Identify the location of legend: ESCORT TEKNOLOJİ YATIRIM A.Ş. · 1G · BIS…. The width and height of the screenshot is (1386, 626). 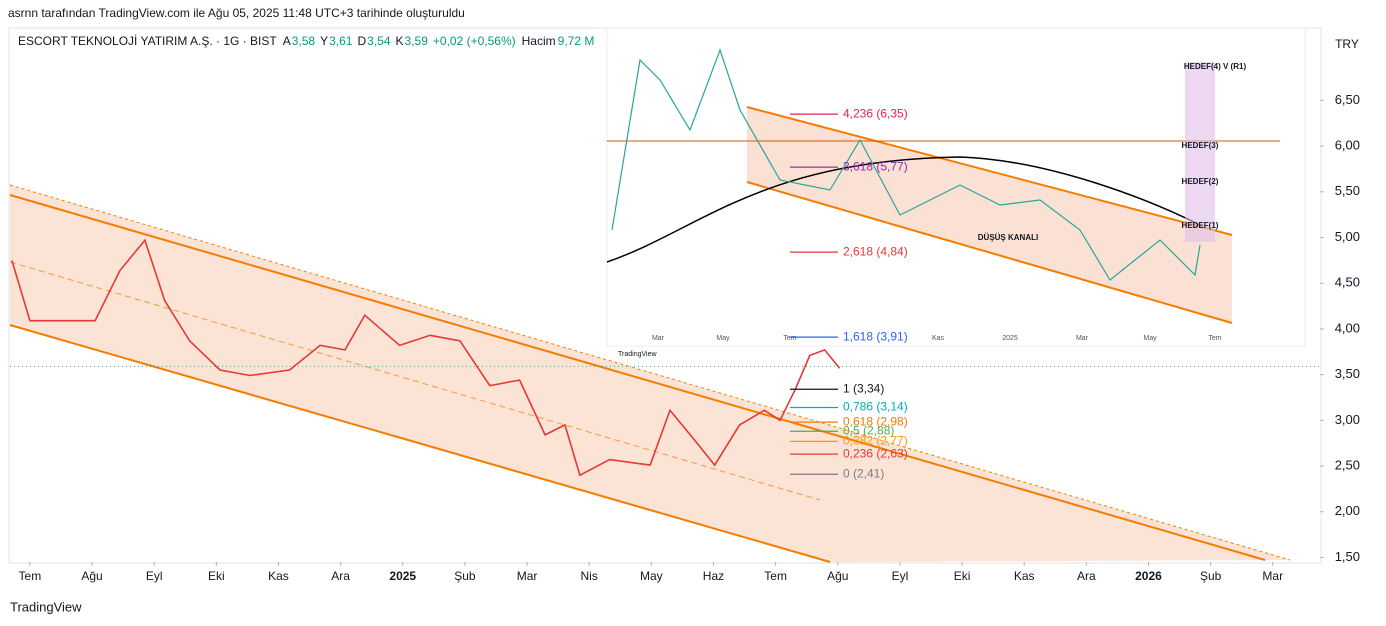
(306, 41).